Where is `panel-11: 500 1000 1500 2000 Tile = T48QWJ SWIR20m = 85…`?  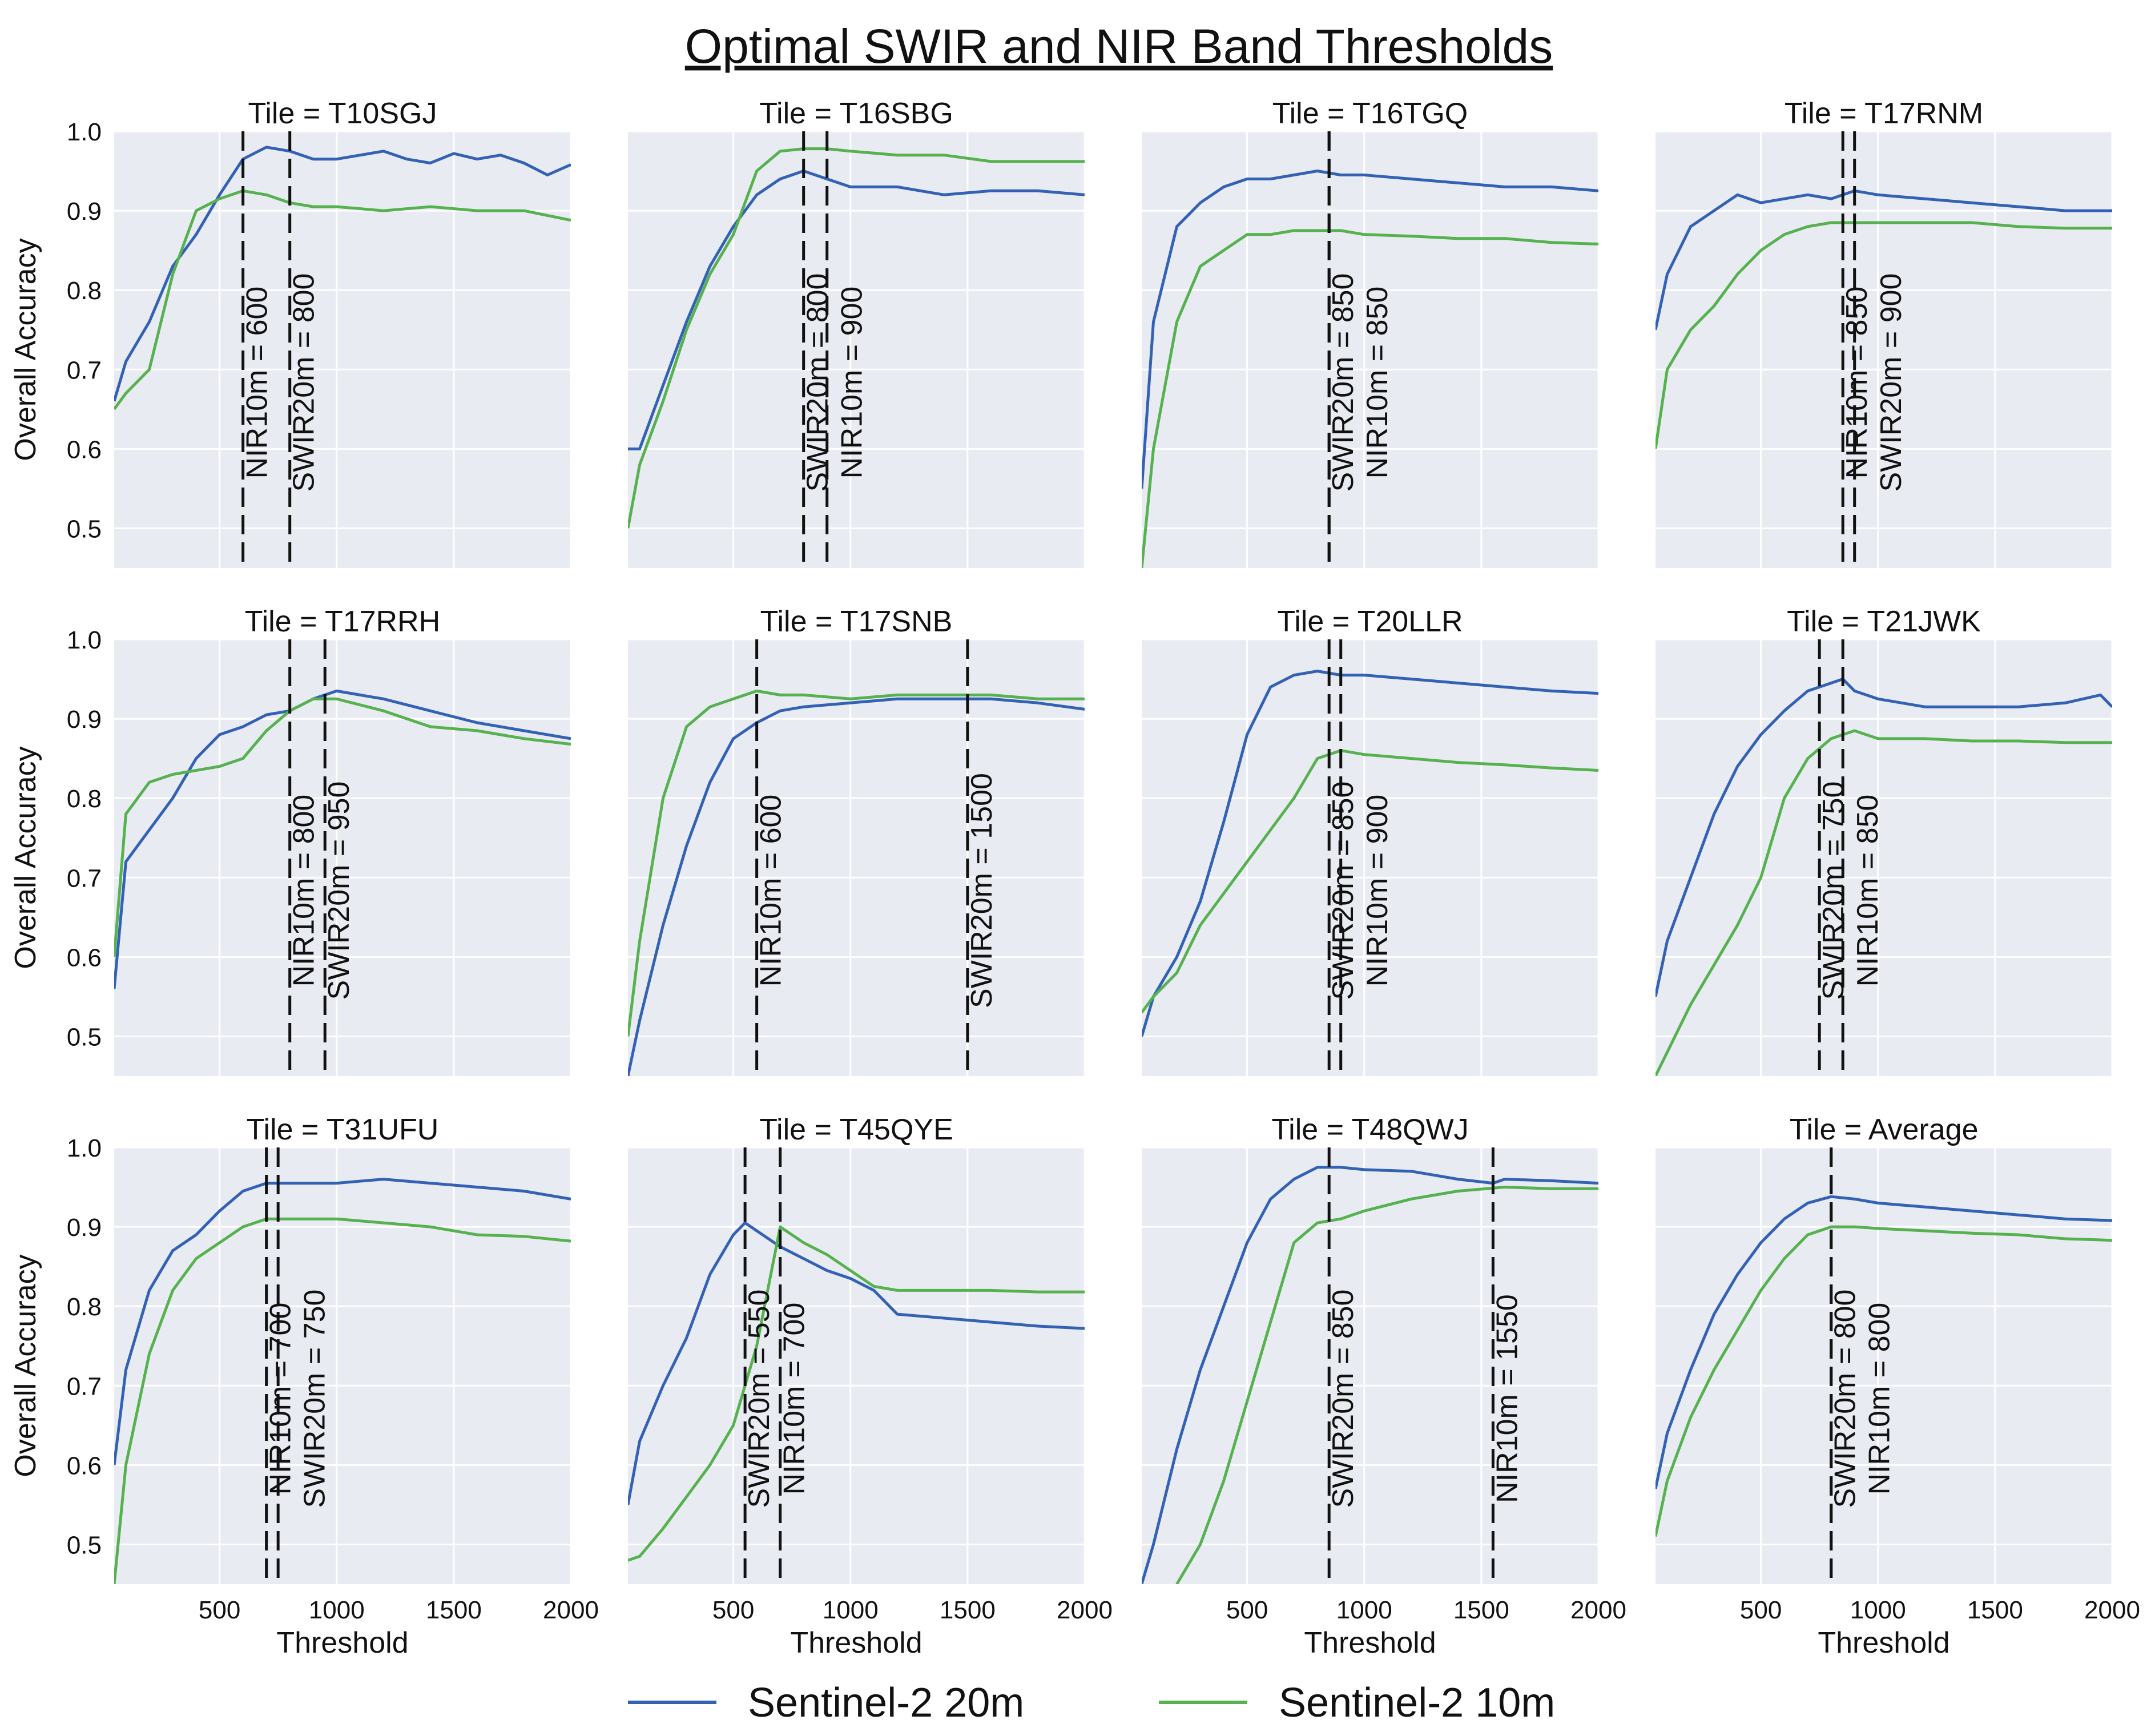
panel-11: 500 1000 1500 2000 Tile = T48QWJ SWIR20m = 85… is located at coordinates (1384, 1386).